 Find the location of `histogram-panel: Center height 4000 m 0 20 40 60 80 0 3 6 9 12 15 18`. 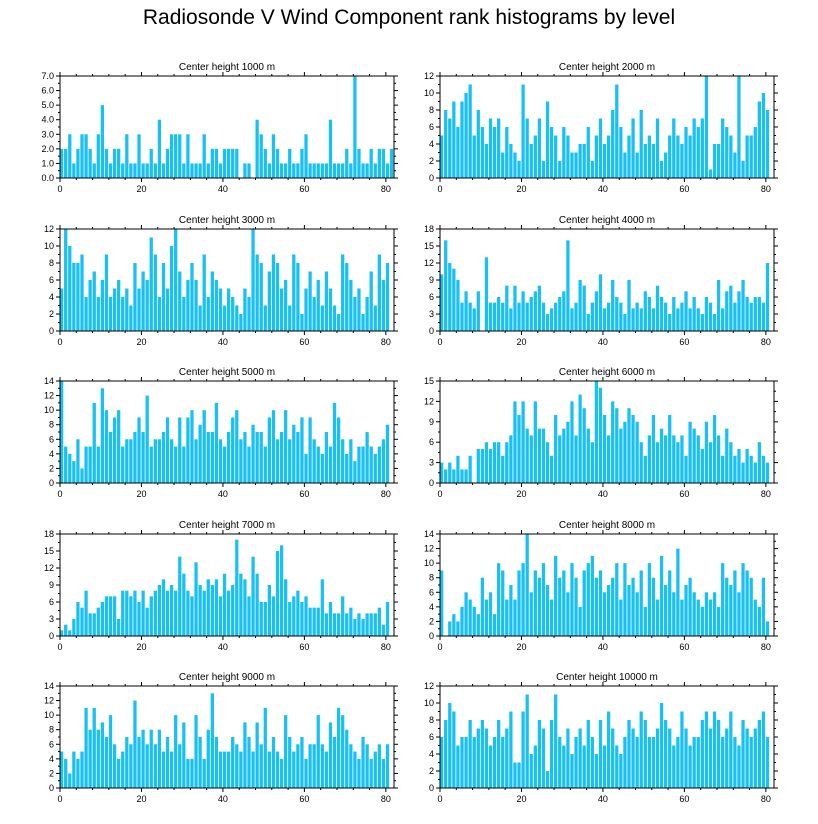

histogram-panel: Center height 4000 m 0 20 40 60 80 0 3 6 9 12 15 18 is located at coordinates (601, 281).